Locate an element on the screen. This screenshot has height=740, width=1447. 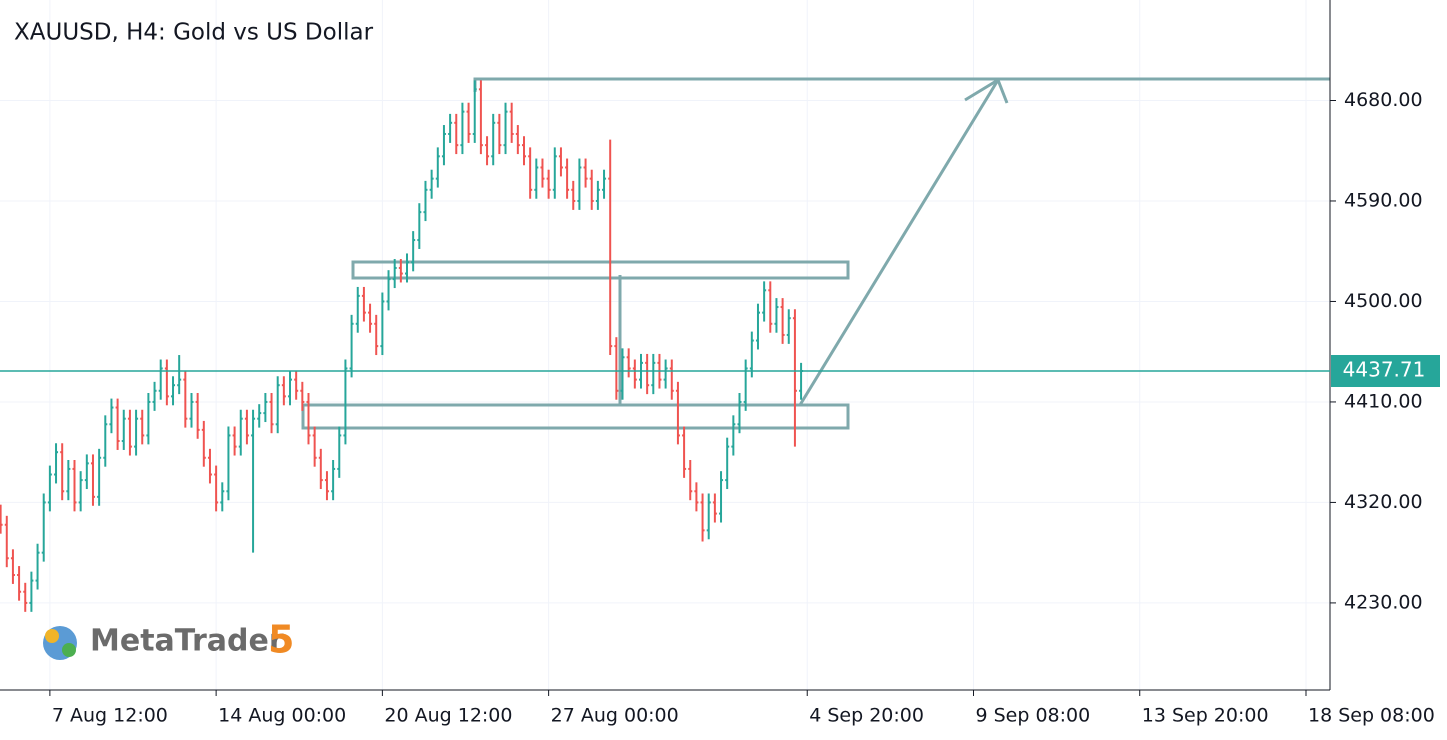
x-tick-label: 20 Aug 12:00 is located at coordinates (448, 716).